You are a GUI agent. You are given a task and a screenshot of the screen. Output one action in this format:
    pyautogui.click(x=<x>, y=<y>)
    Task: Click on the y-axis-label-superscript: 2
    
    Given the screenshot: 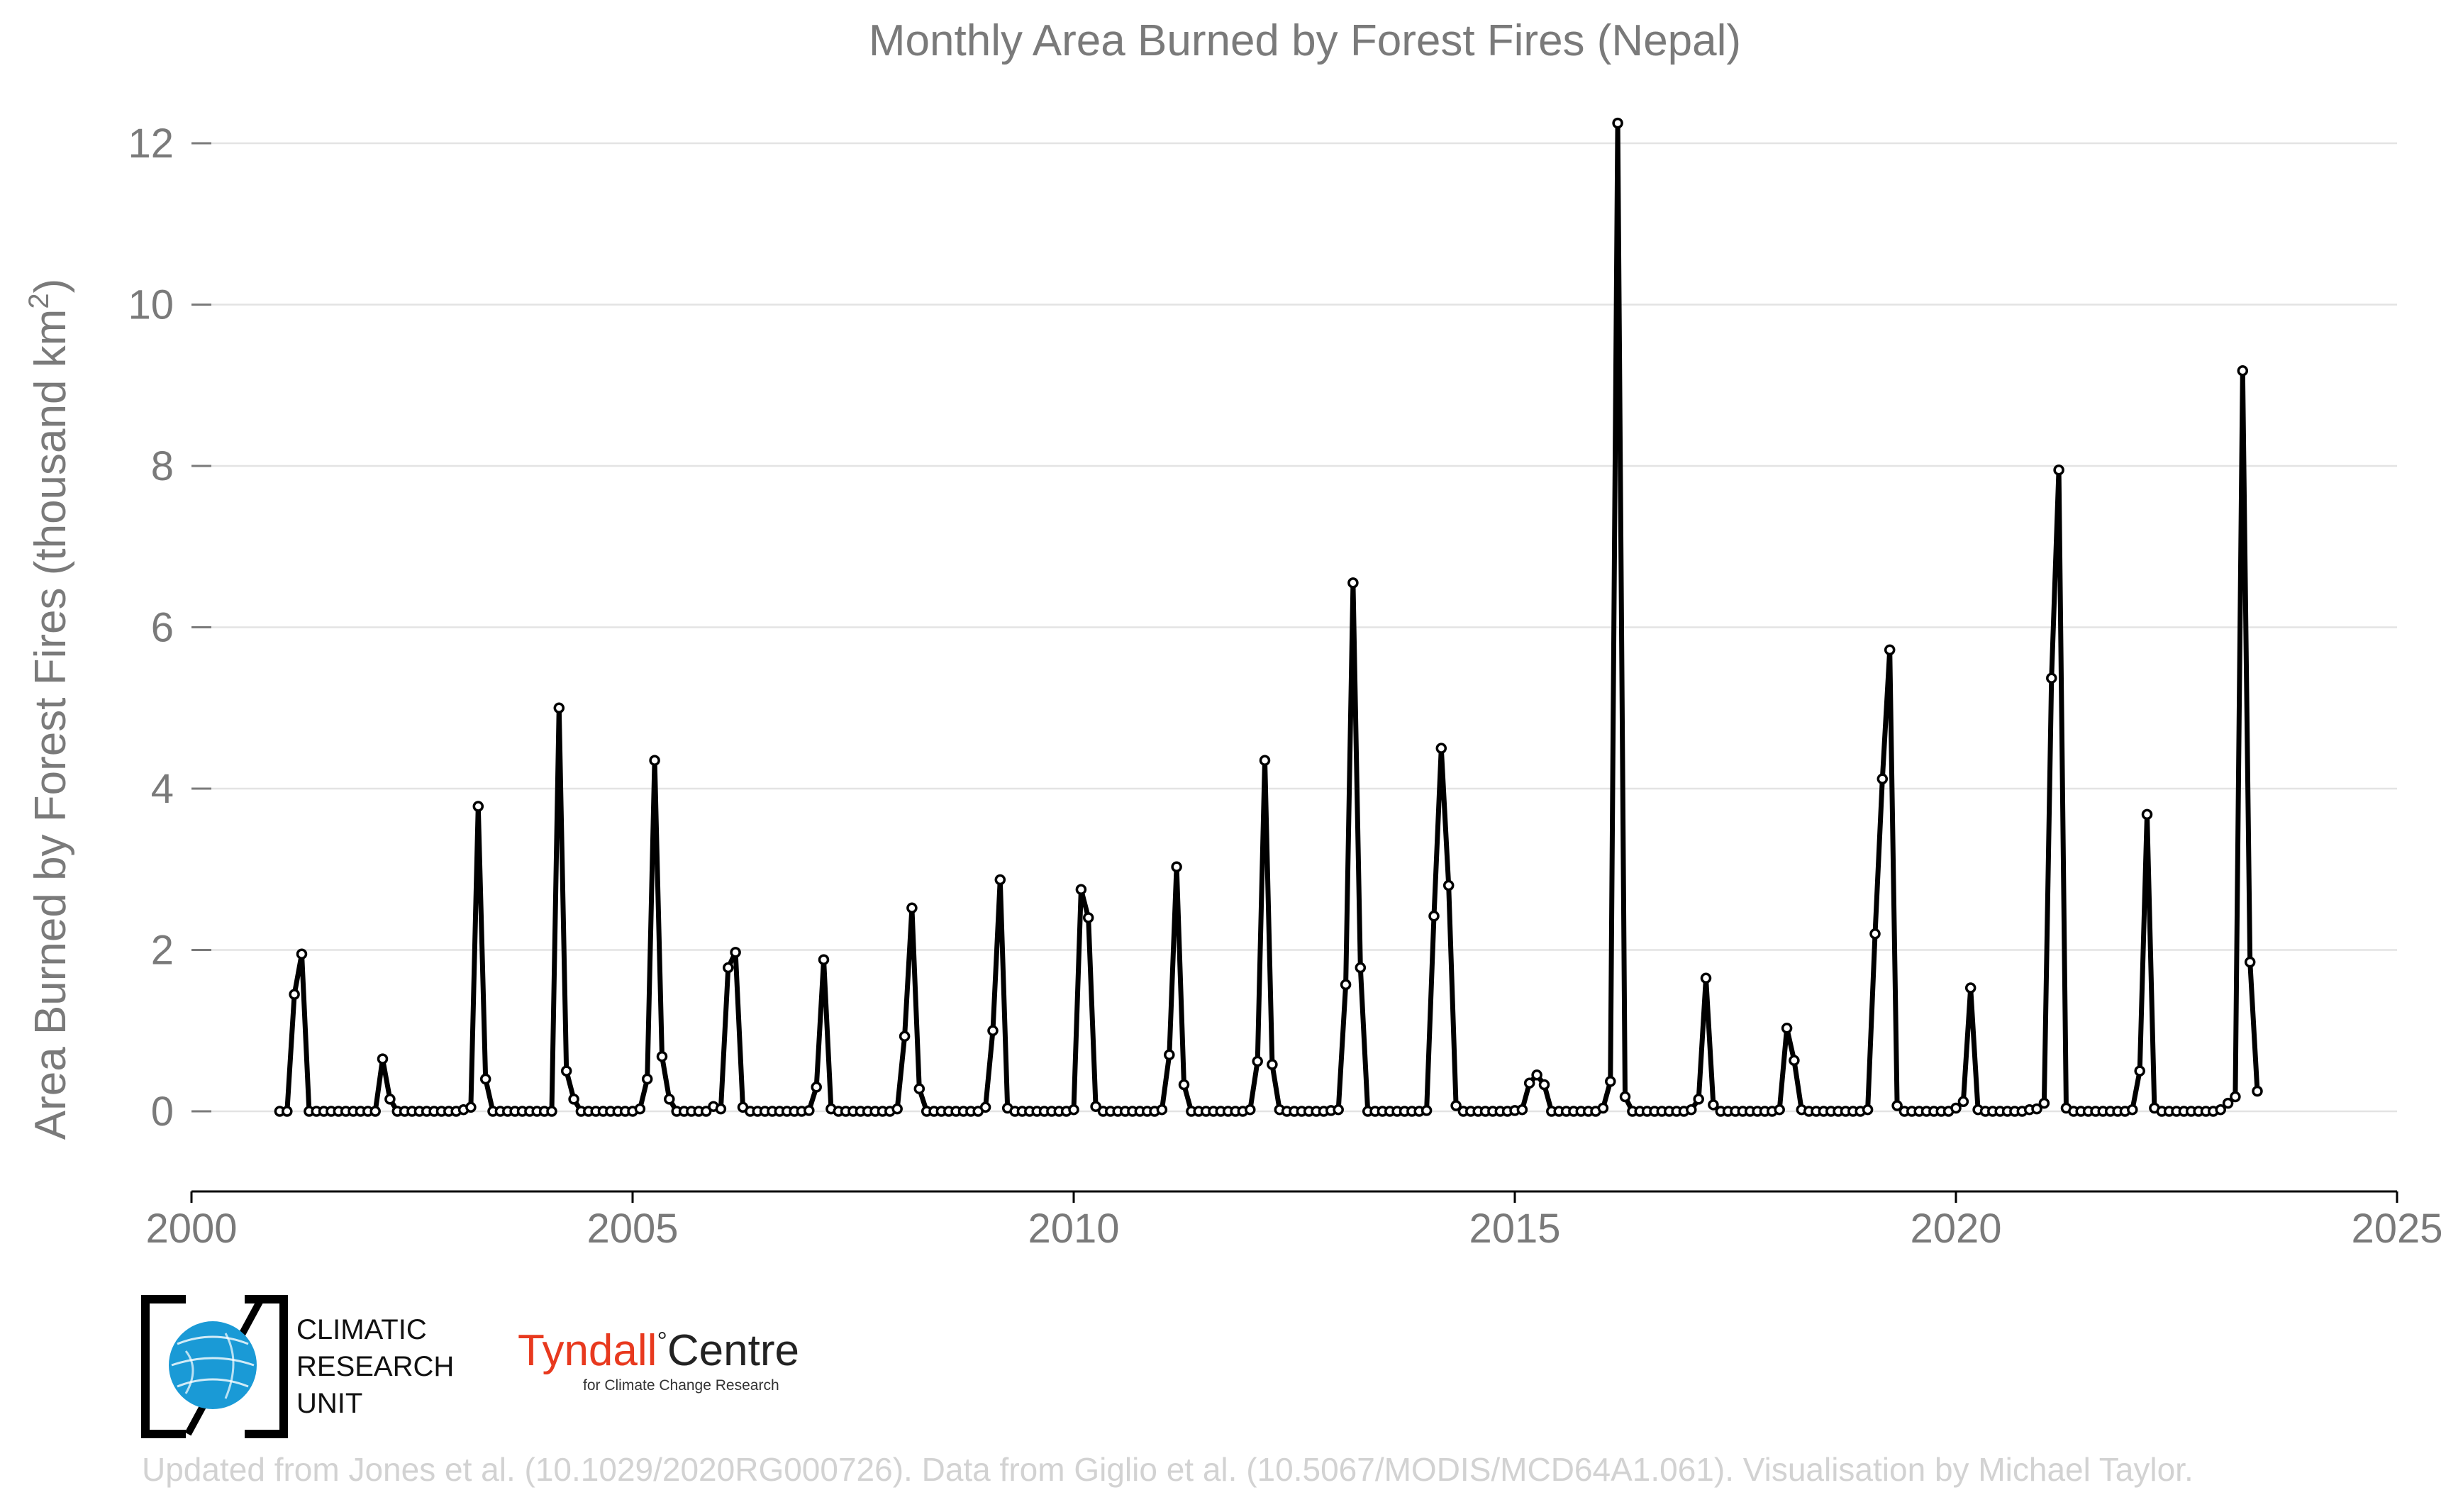 What is the action you would take?
    pyautogui.click(x=39, y=300)
    